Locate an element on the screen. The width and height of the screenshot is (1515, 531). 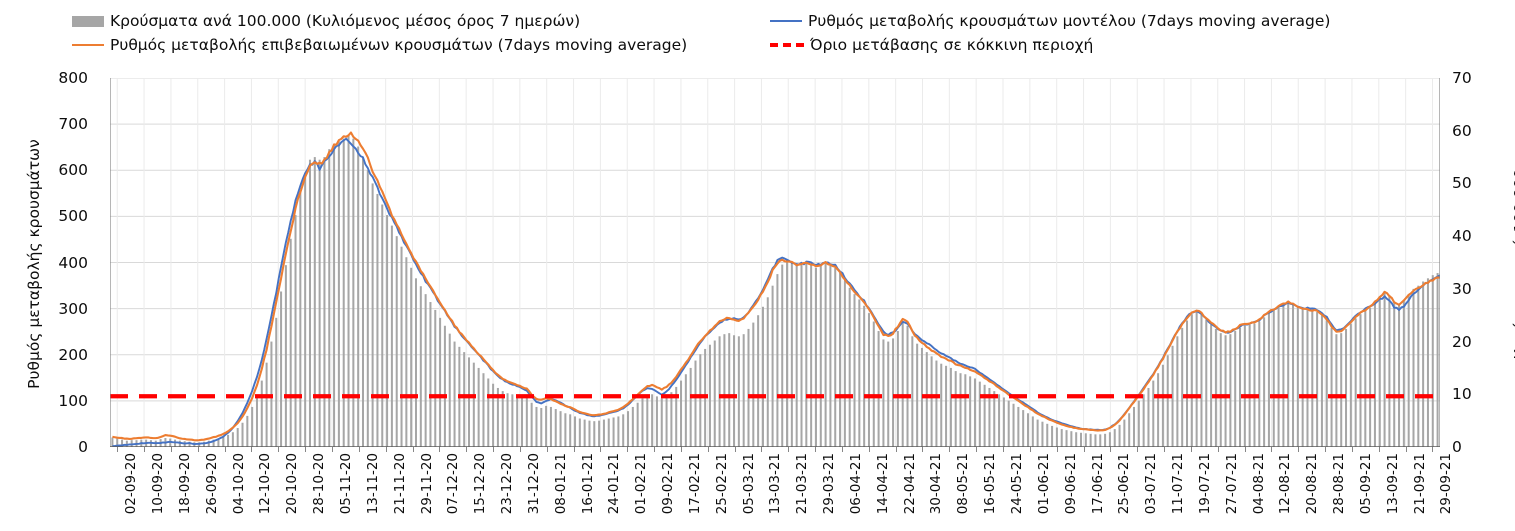
x-tick-label: 25-06-21 is located at coordinates (1124, 484).